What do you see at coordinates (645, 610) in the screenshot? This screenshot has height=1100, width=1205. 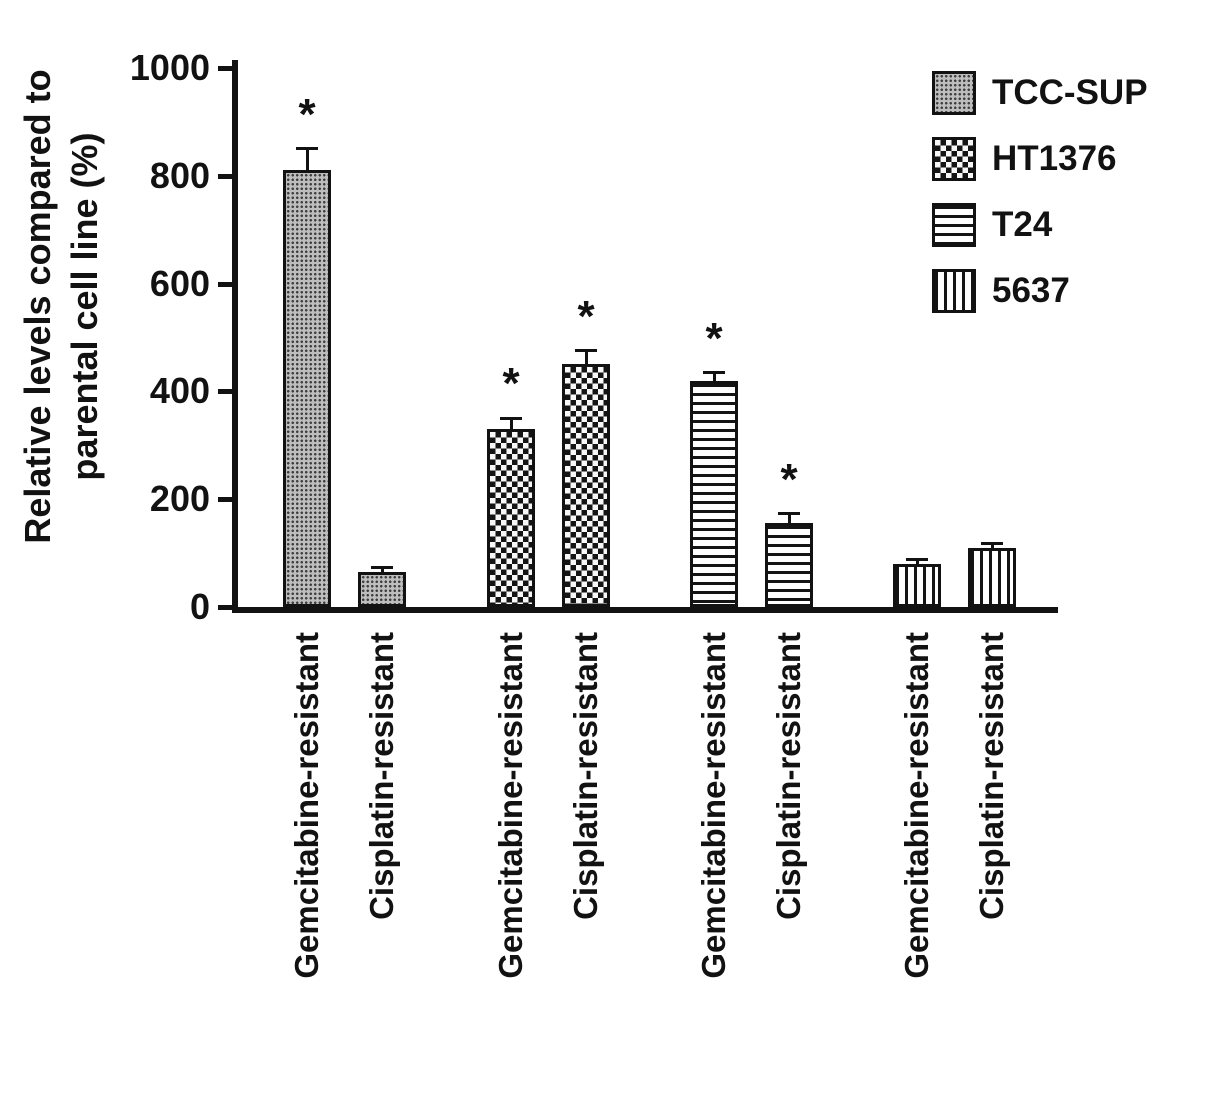 I see `x-axis-line` at bounding box center [645, 610].